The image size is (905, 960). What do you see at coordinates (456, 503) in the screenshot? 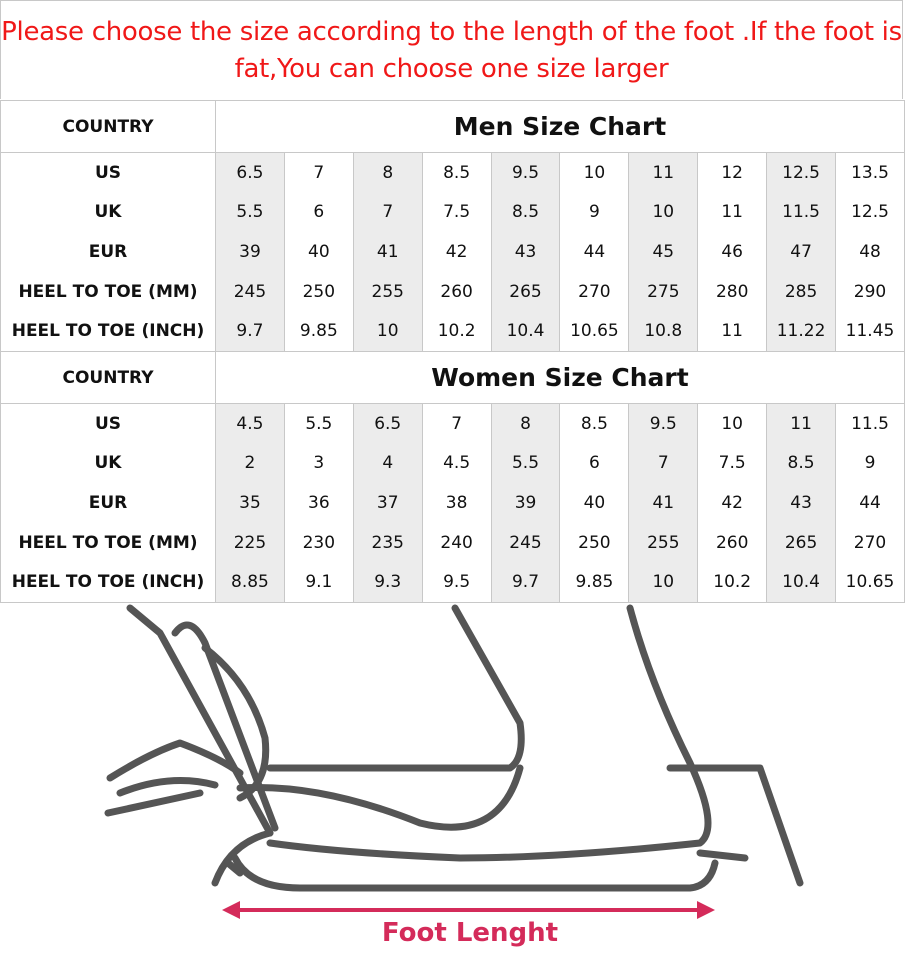
I see `size-cell: 38` at bounding box center [456, 503].